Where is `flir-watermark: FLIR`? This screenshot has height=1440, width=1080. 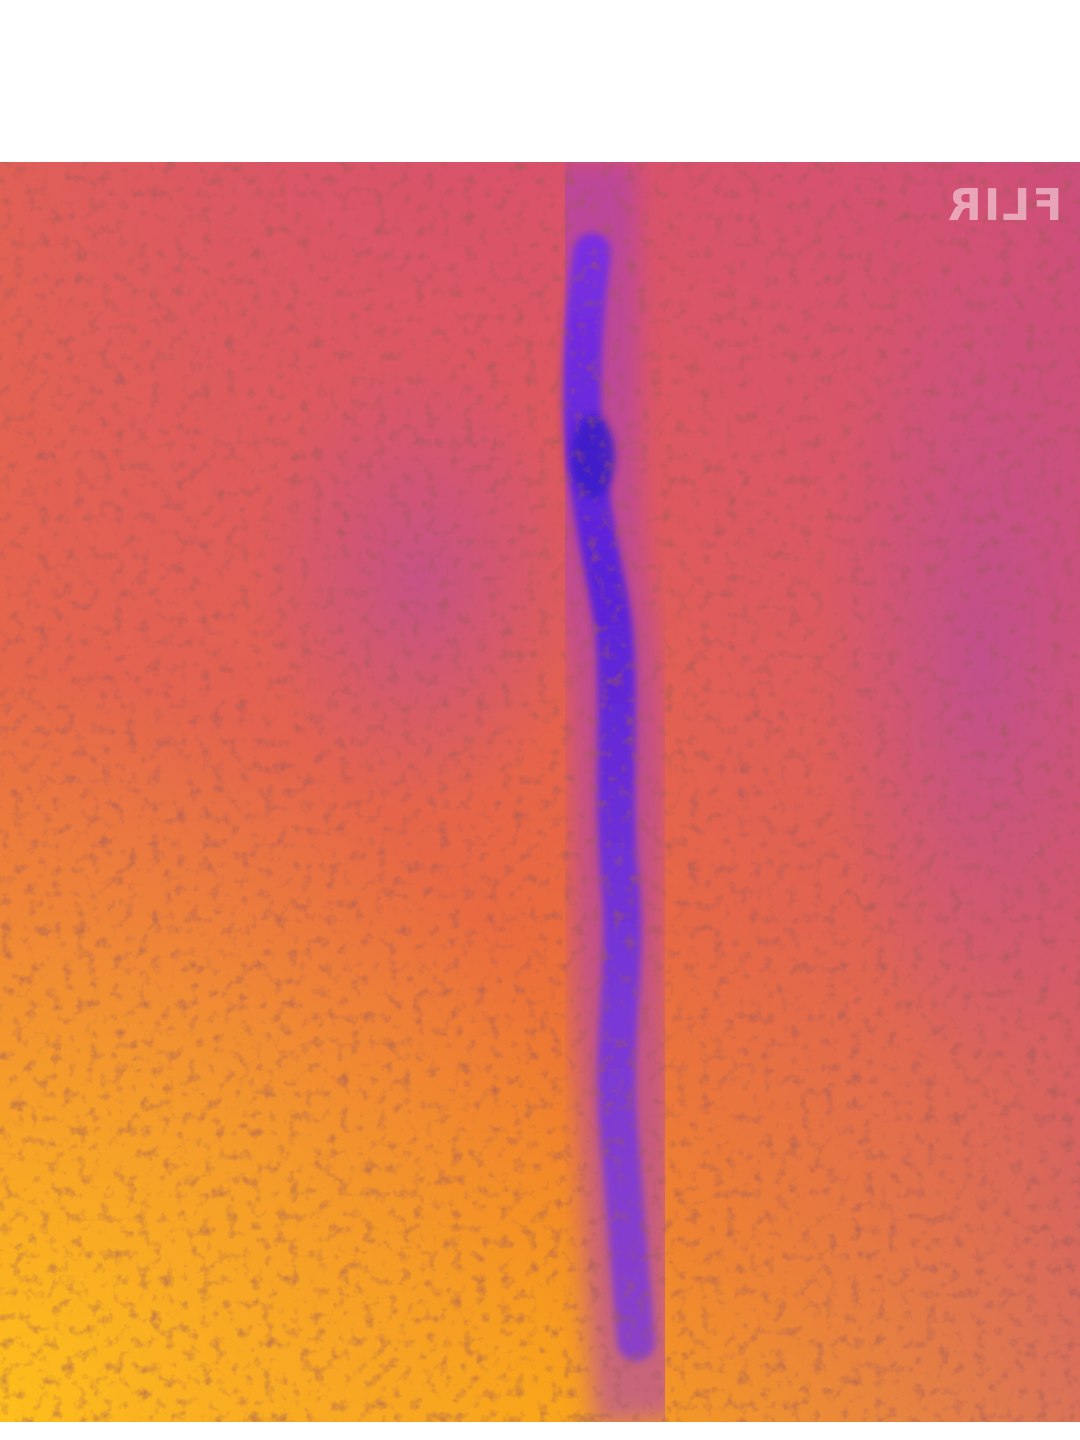
flir-watermark: FLIR is located at coordinates (1003, 205).